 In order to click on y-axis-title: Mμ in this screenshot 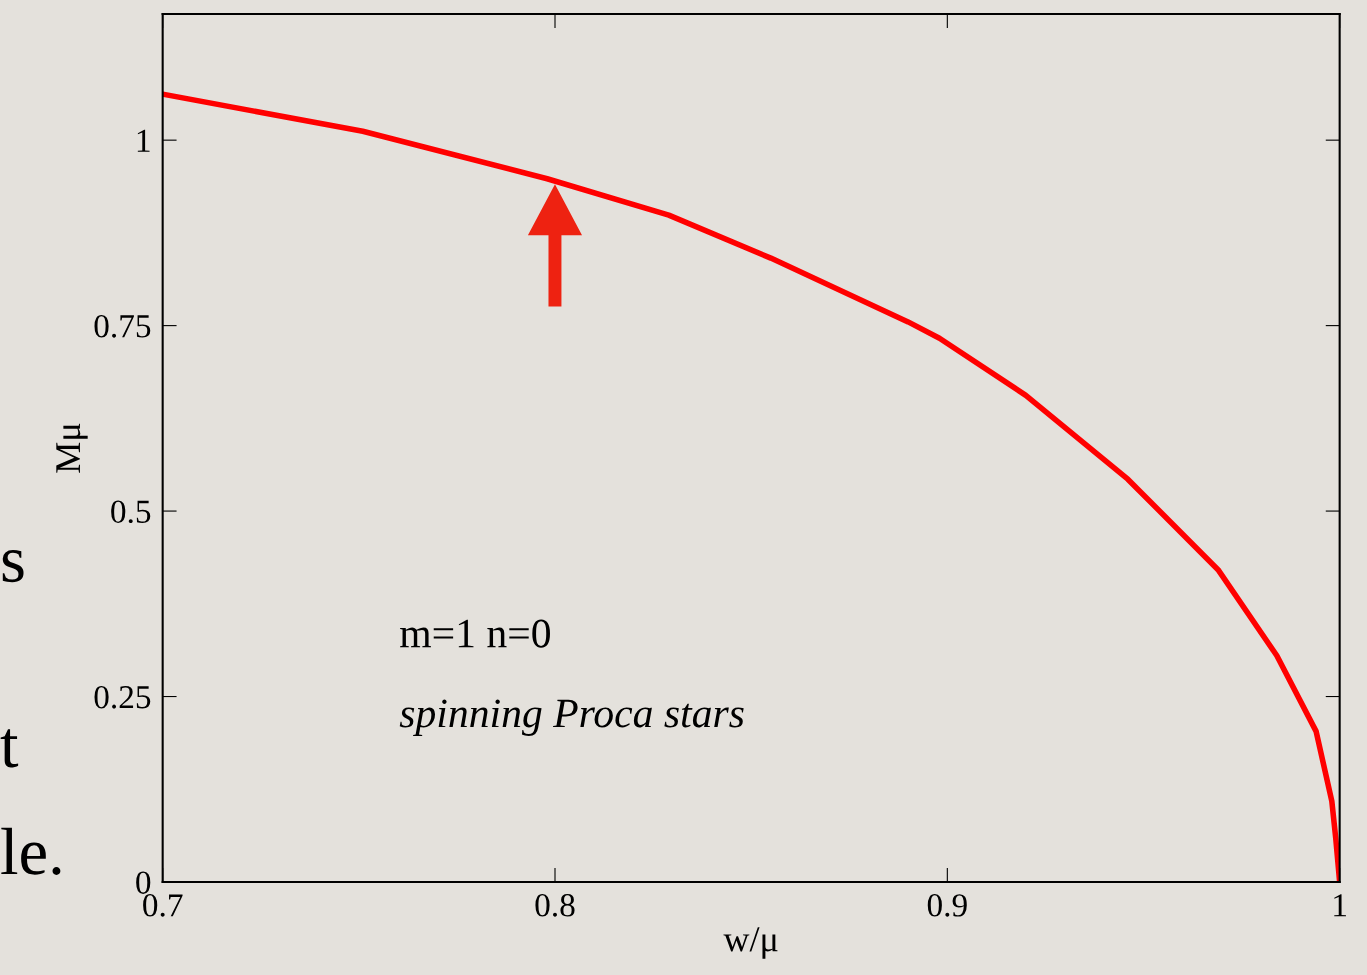, I will do `click(72, 448)`.